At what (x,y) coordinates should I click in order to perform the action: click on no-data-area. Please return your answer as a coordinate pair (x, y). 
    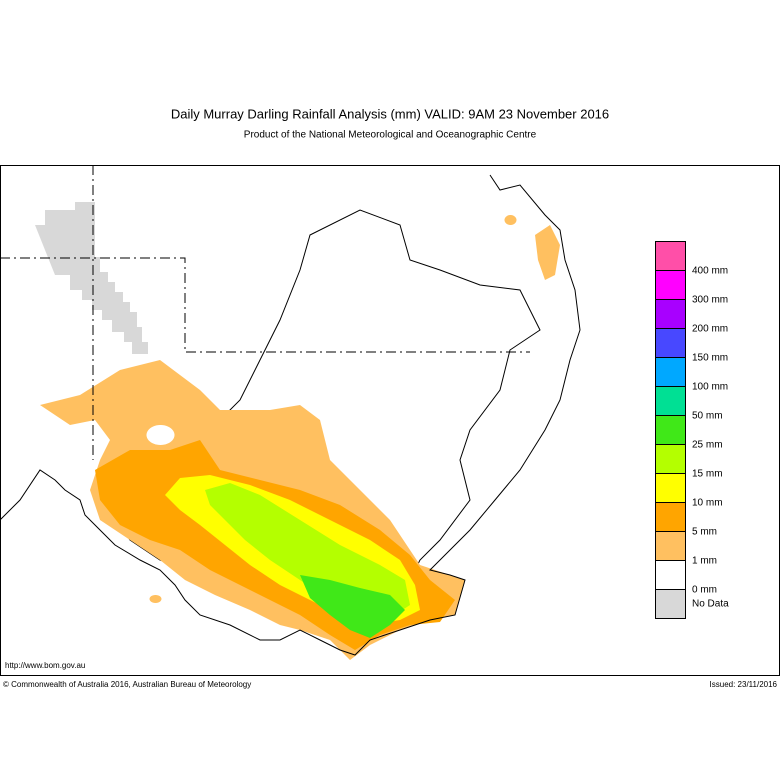
    Looking at the image, I should click on (91, 278).